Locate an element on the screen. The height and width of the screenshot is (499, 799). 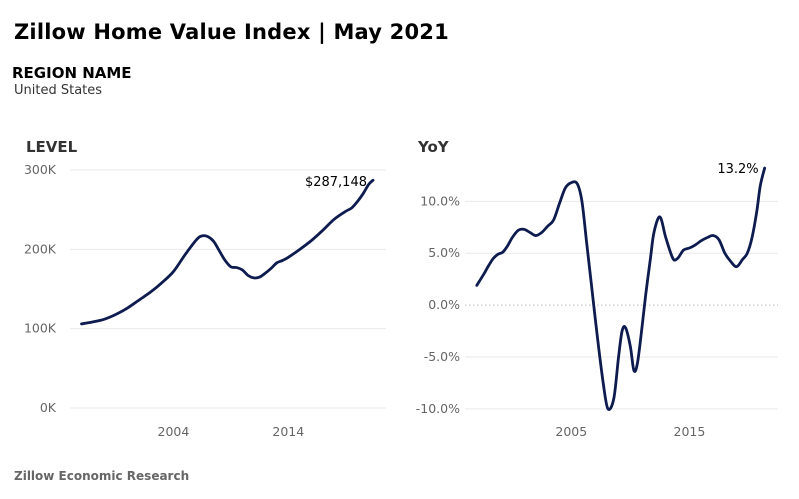
level-y-tick-label: 0K is located at coordinates (48, 407).